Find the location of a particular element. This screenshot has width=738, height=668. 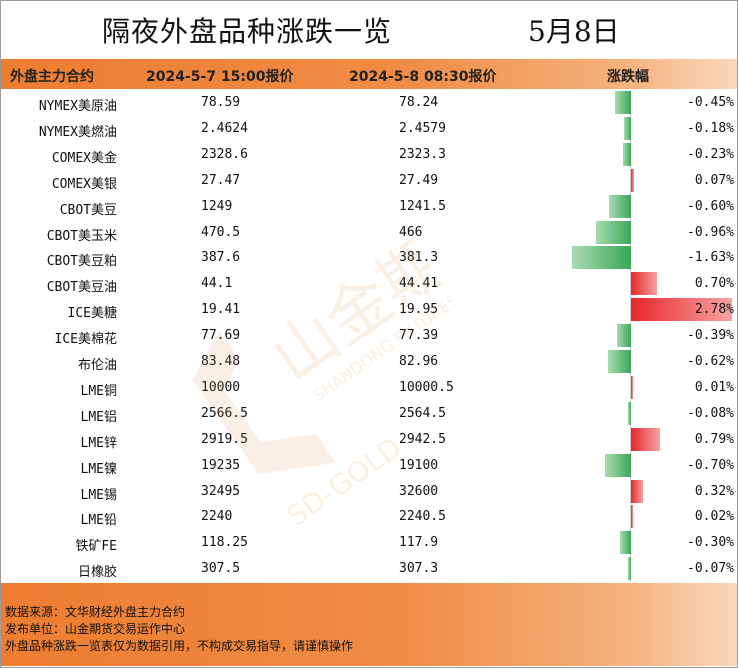

curr-price: 2.4579 is located at coordinates (422, 128).